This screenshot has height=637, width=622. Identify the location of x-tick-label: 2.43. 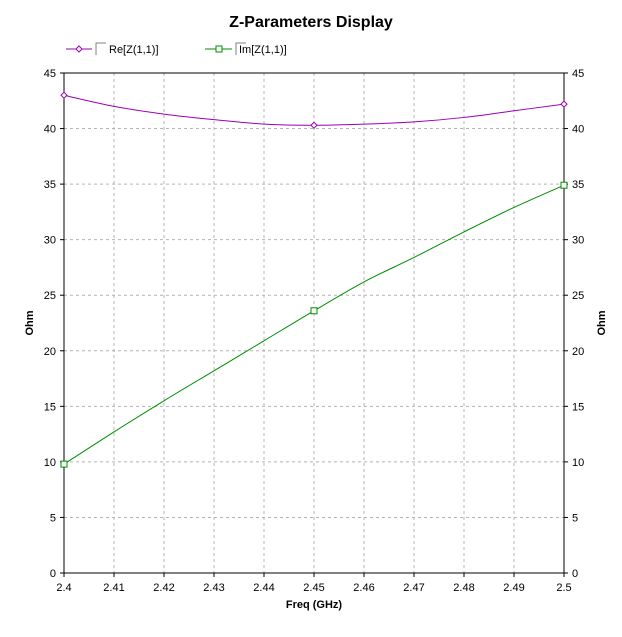
(213, 588).